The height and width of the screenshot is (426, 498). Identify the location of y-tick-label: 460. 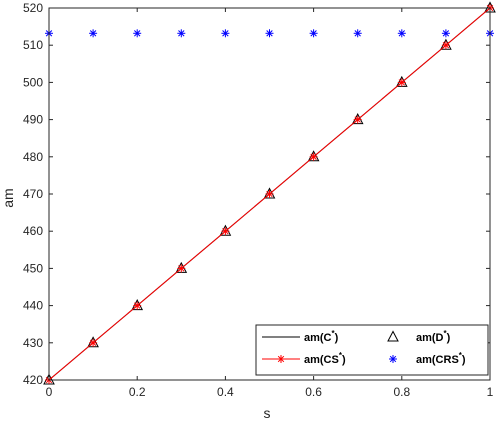
(33, 231).